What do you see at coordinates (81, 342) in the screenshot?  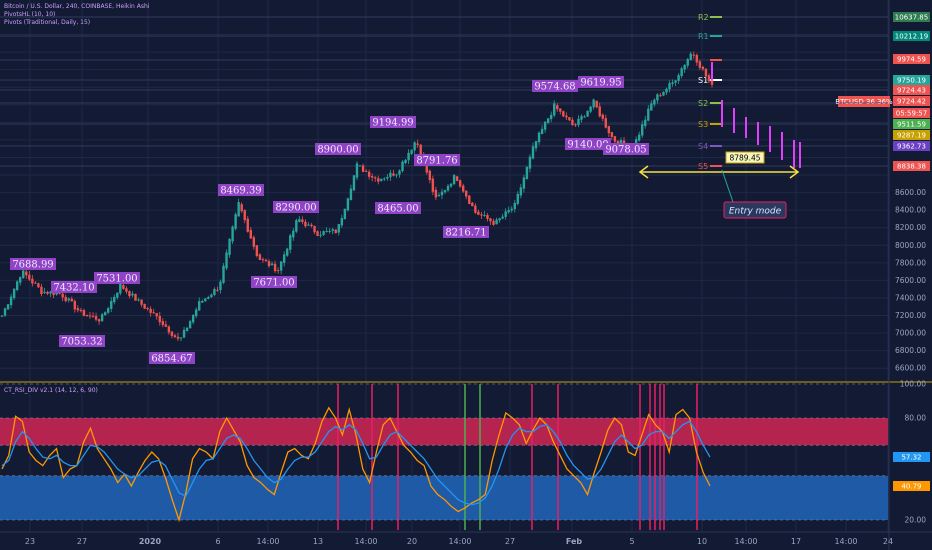 I see `pivot-price-label-text: 7053.32` at bounding box center [81, 342].